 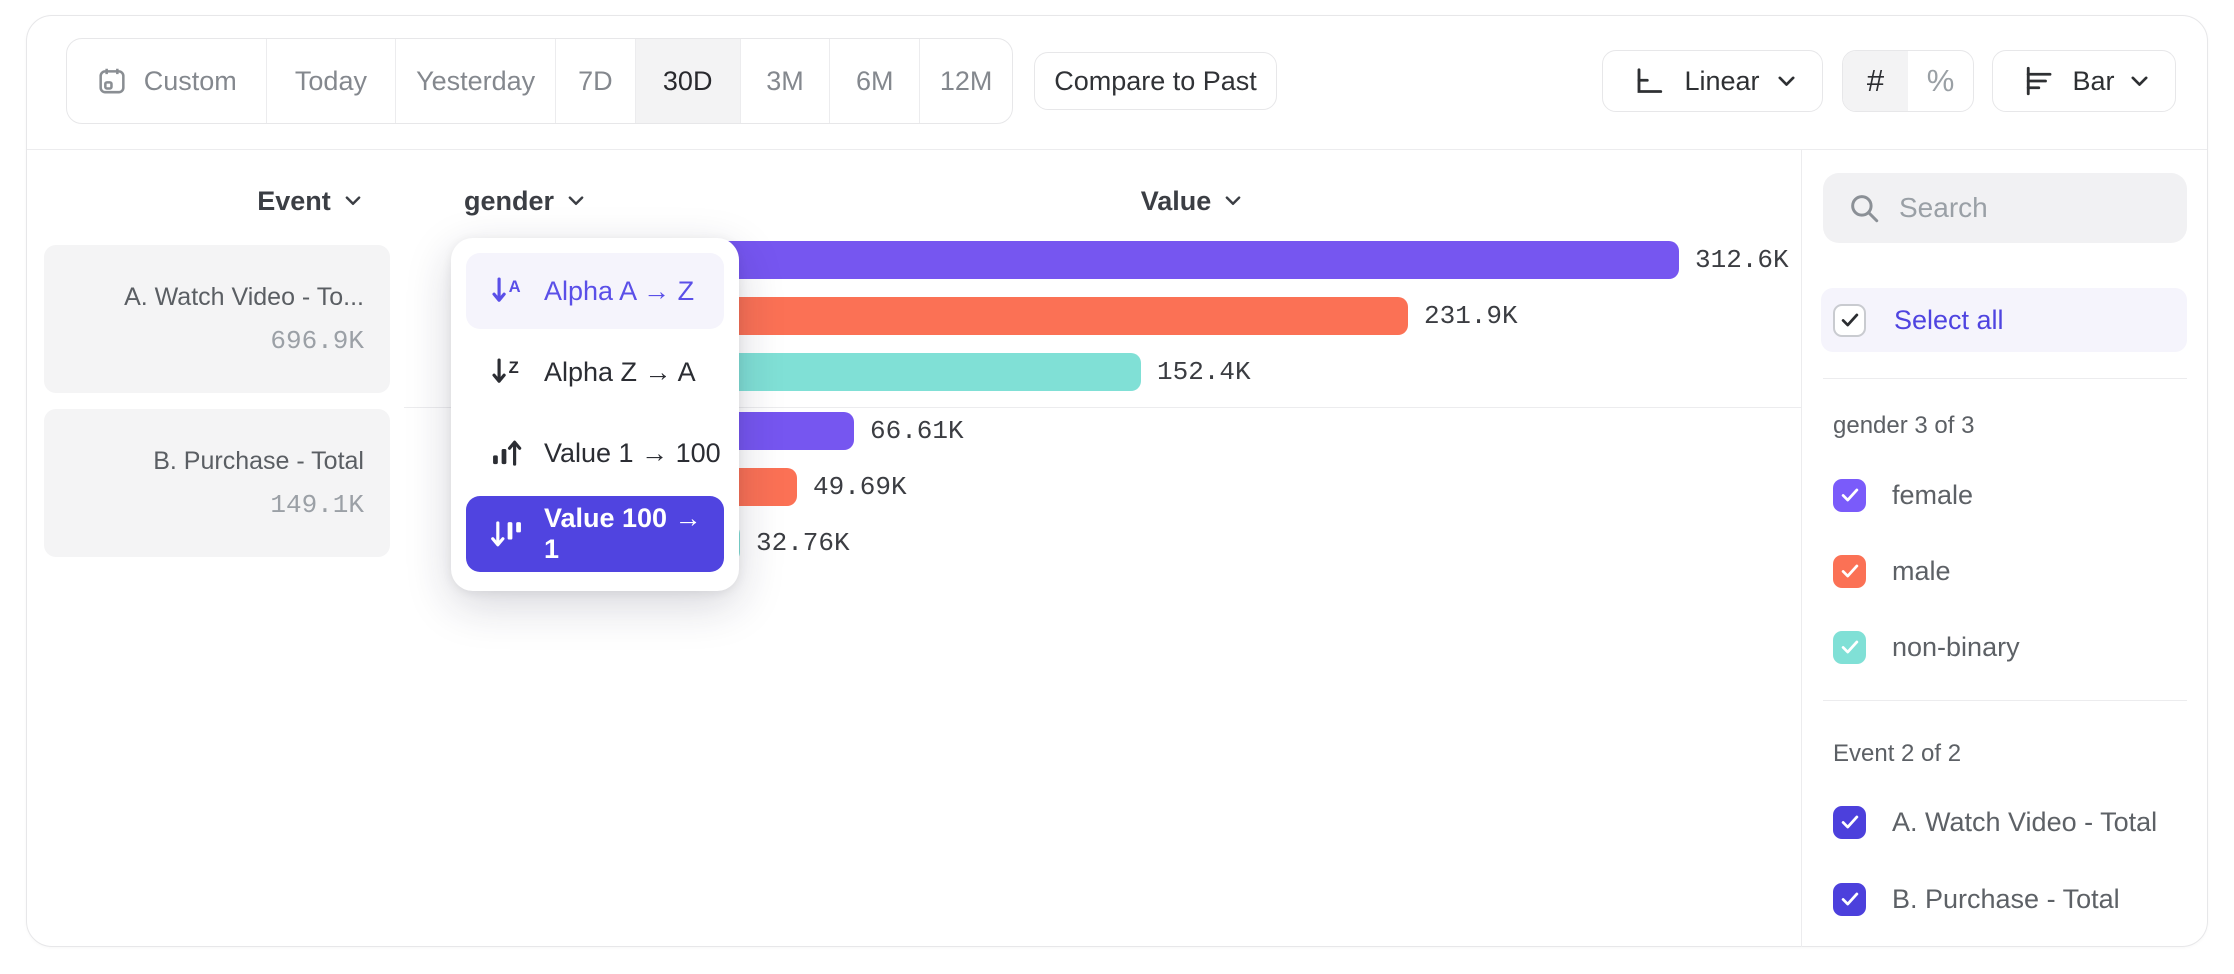 I want to click on purchase-checkbox, so click(x=1849, y=899).